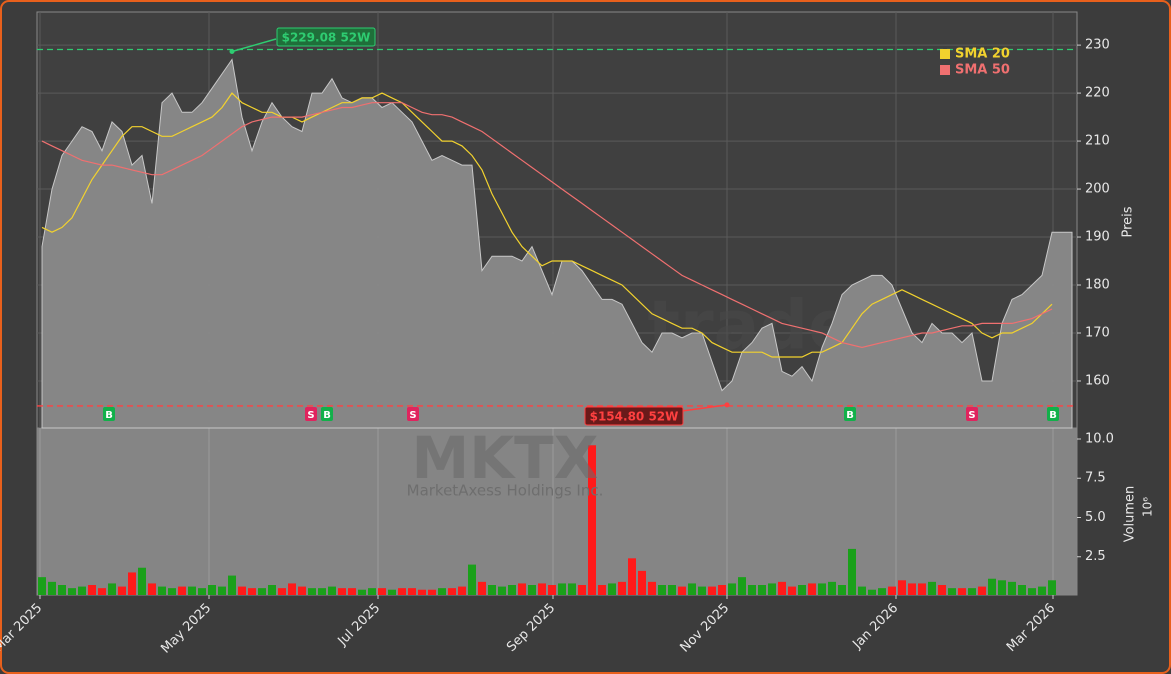 Image resolution: width=1171 pixels, height=674 pixels. Describe the element at coordinates (1097, 45) in the screenshot. I see `y-tick-label: 230` at that location.